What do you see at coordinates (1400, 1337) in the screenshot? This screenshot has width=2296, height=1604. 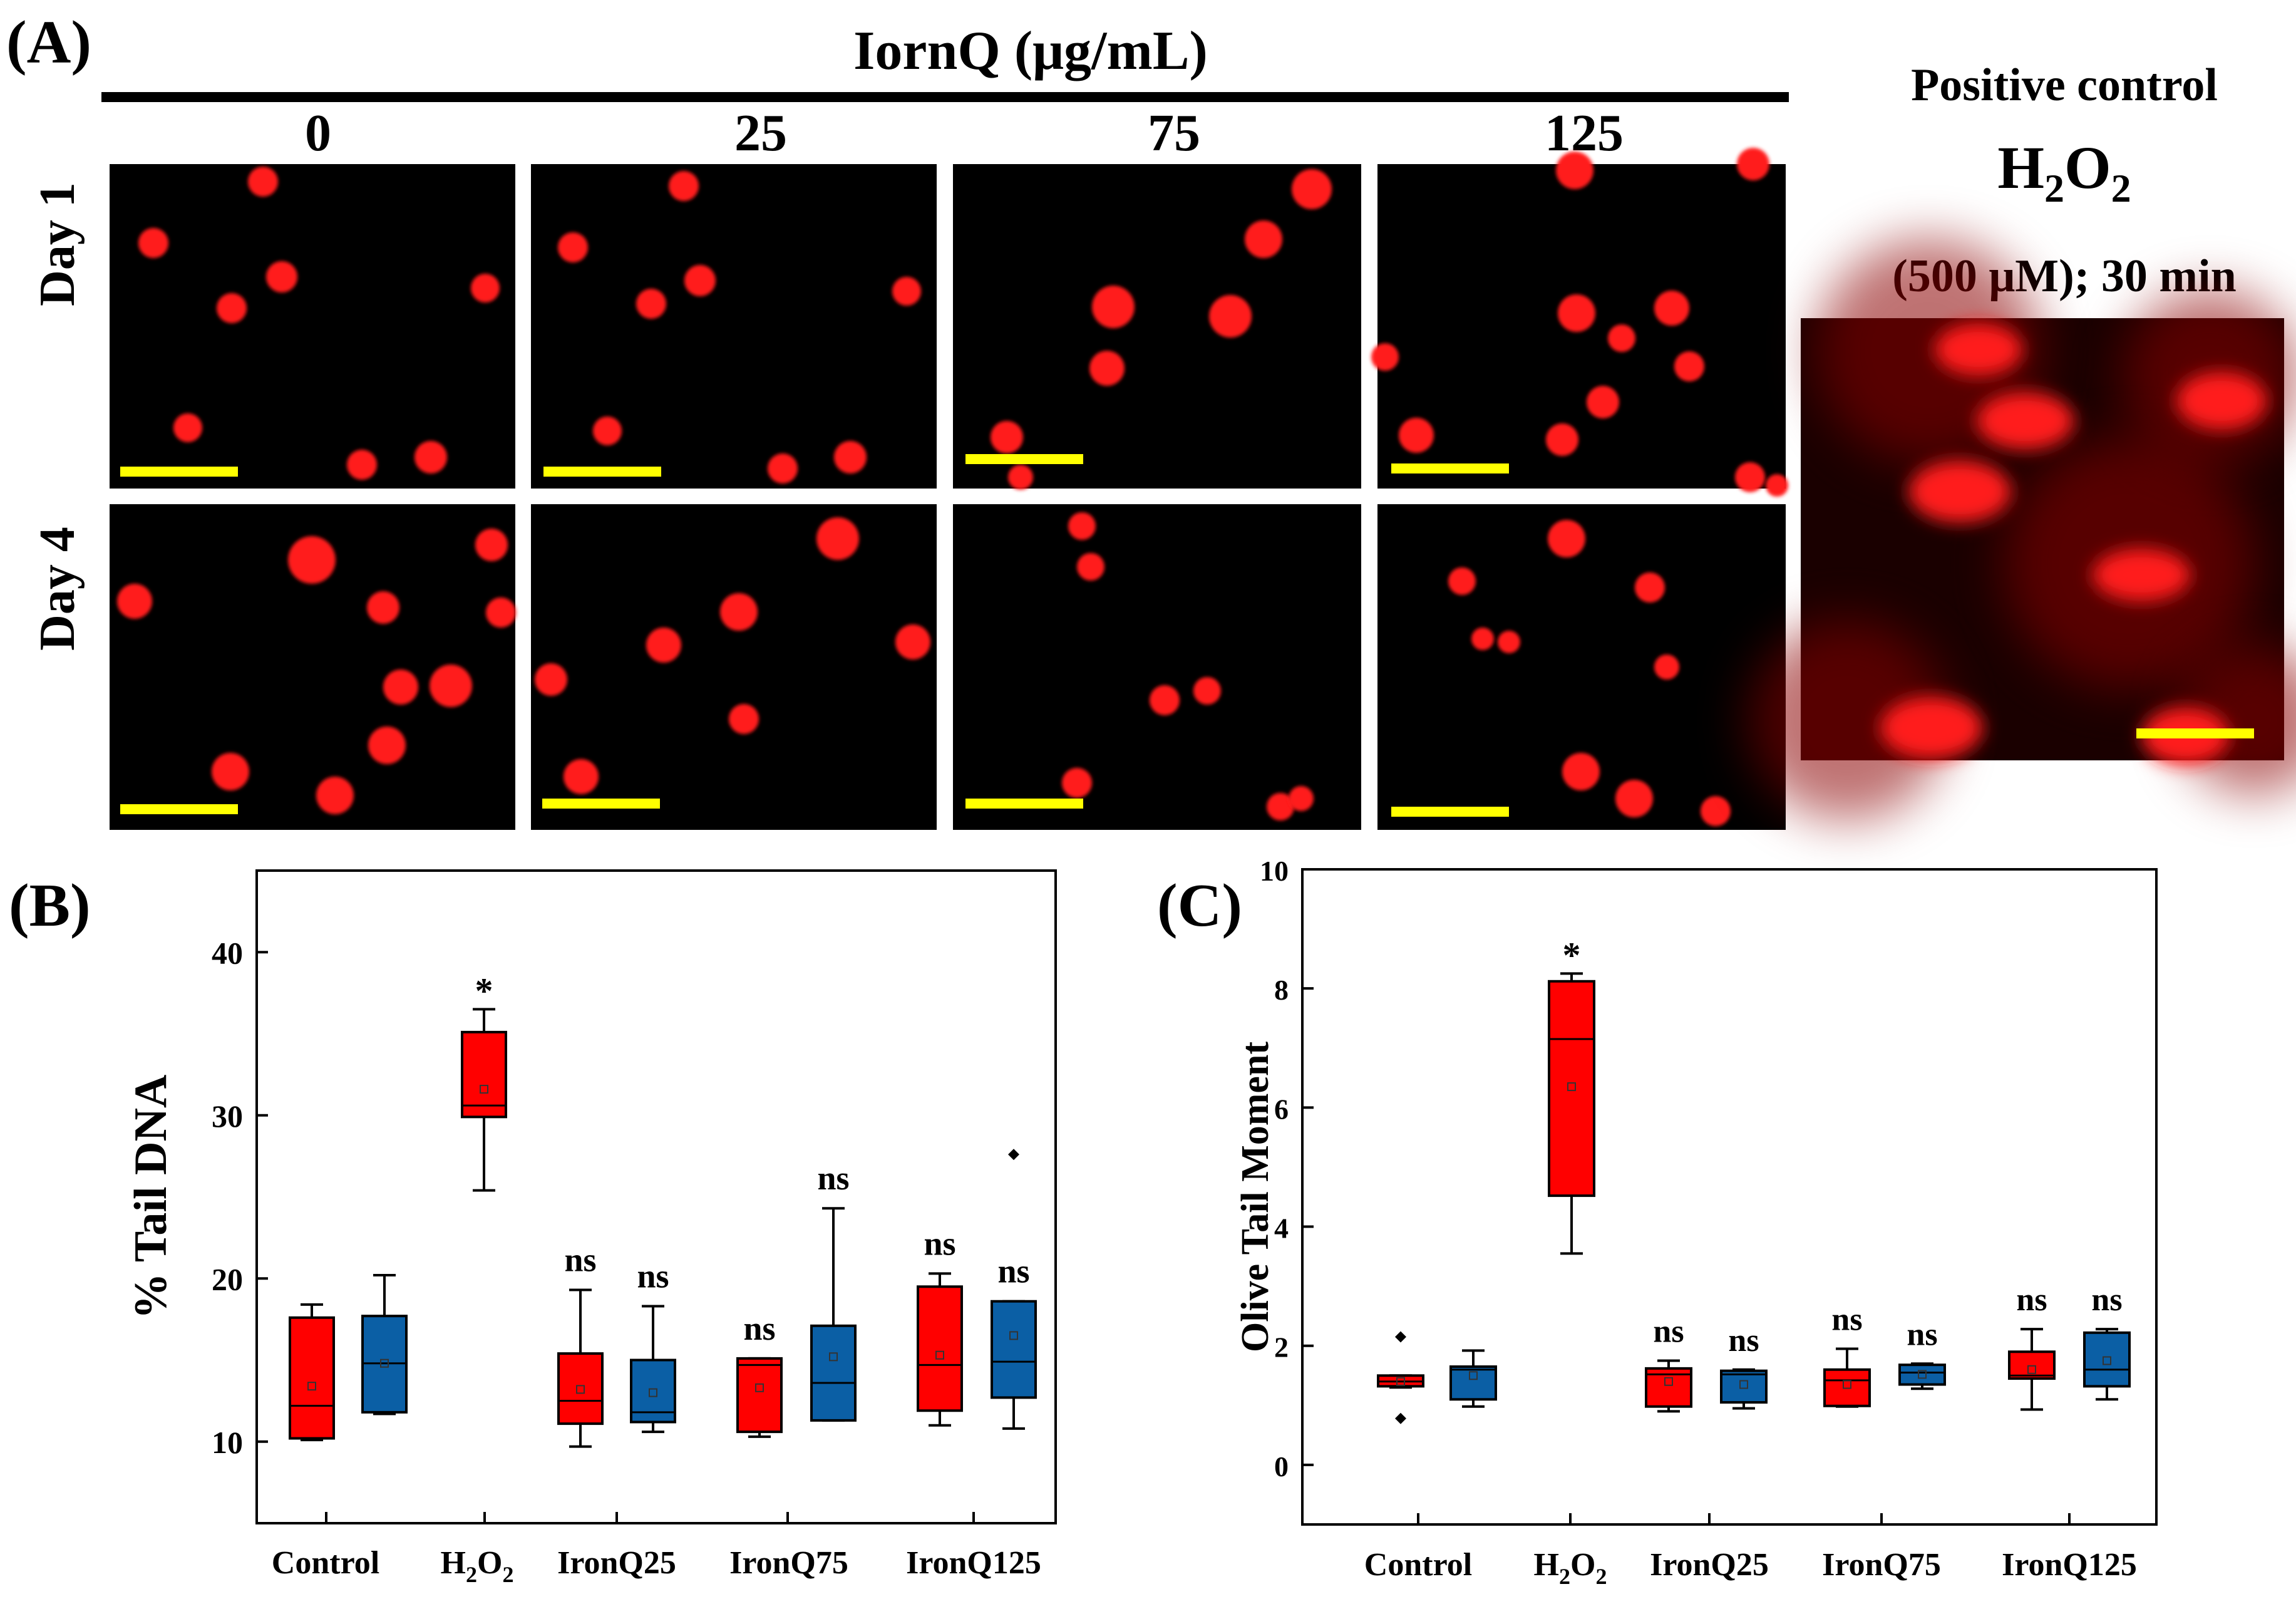 I see `outlier-point` at bounding box center [1400, 1337].